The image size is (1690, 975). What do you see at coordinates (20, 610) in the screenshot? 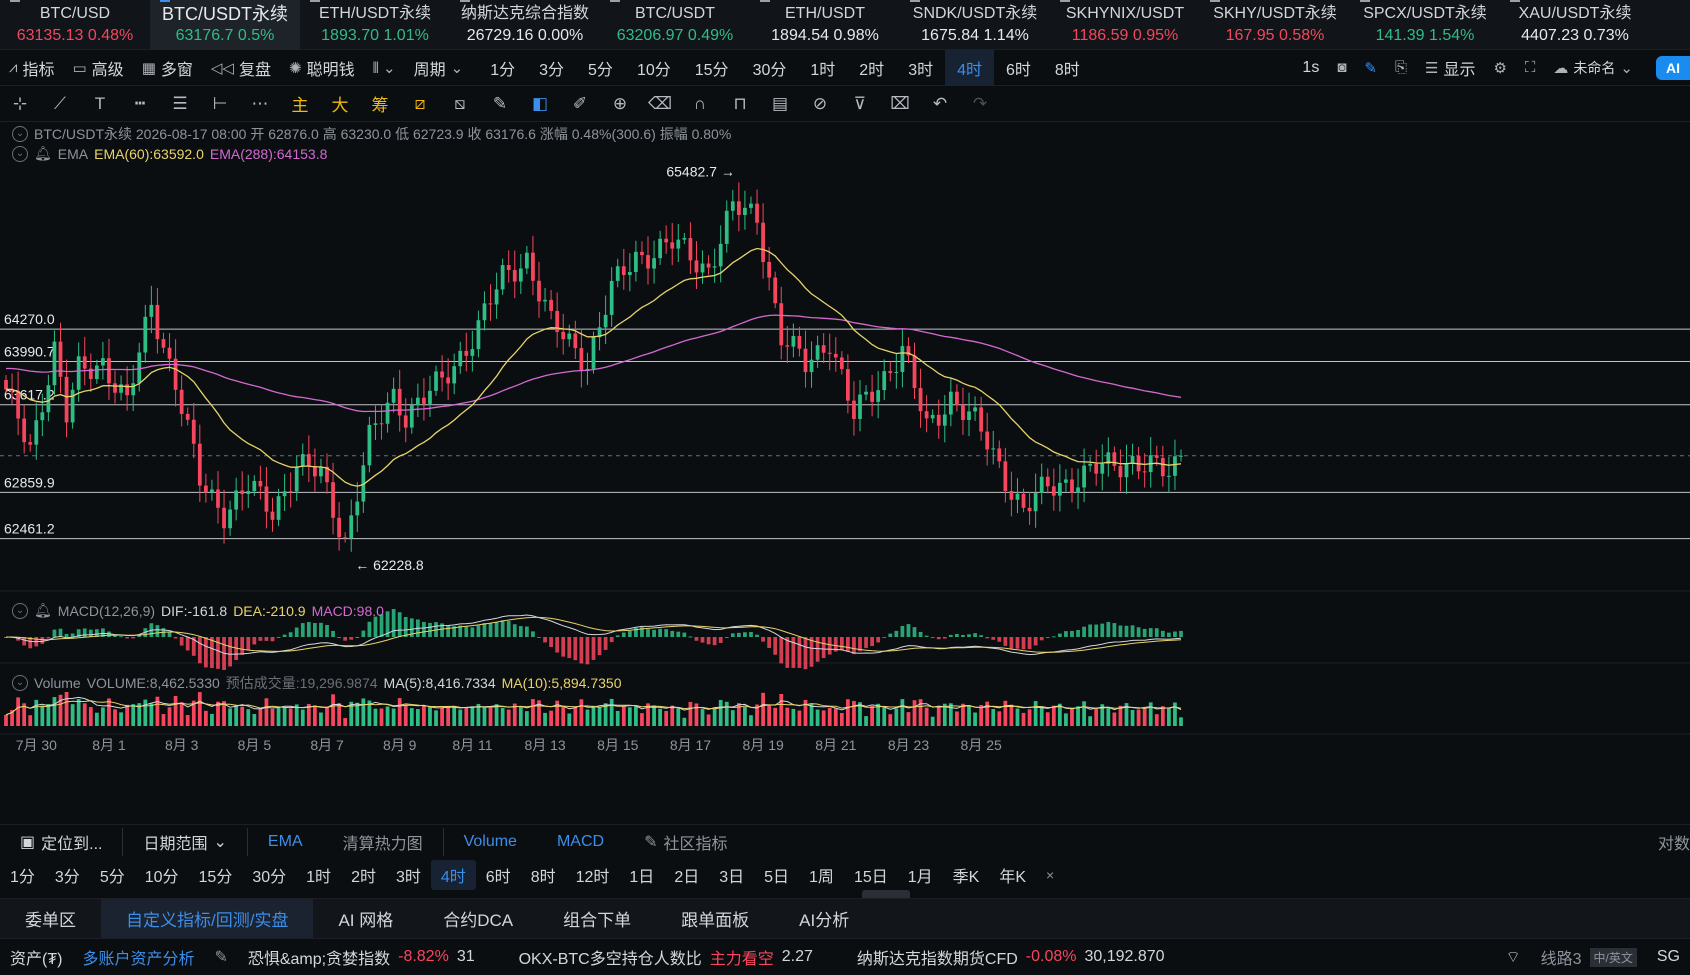
I see `collapse-icon: ⌄` at bounding box center [20, 610].